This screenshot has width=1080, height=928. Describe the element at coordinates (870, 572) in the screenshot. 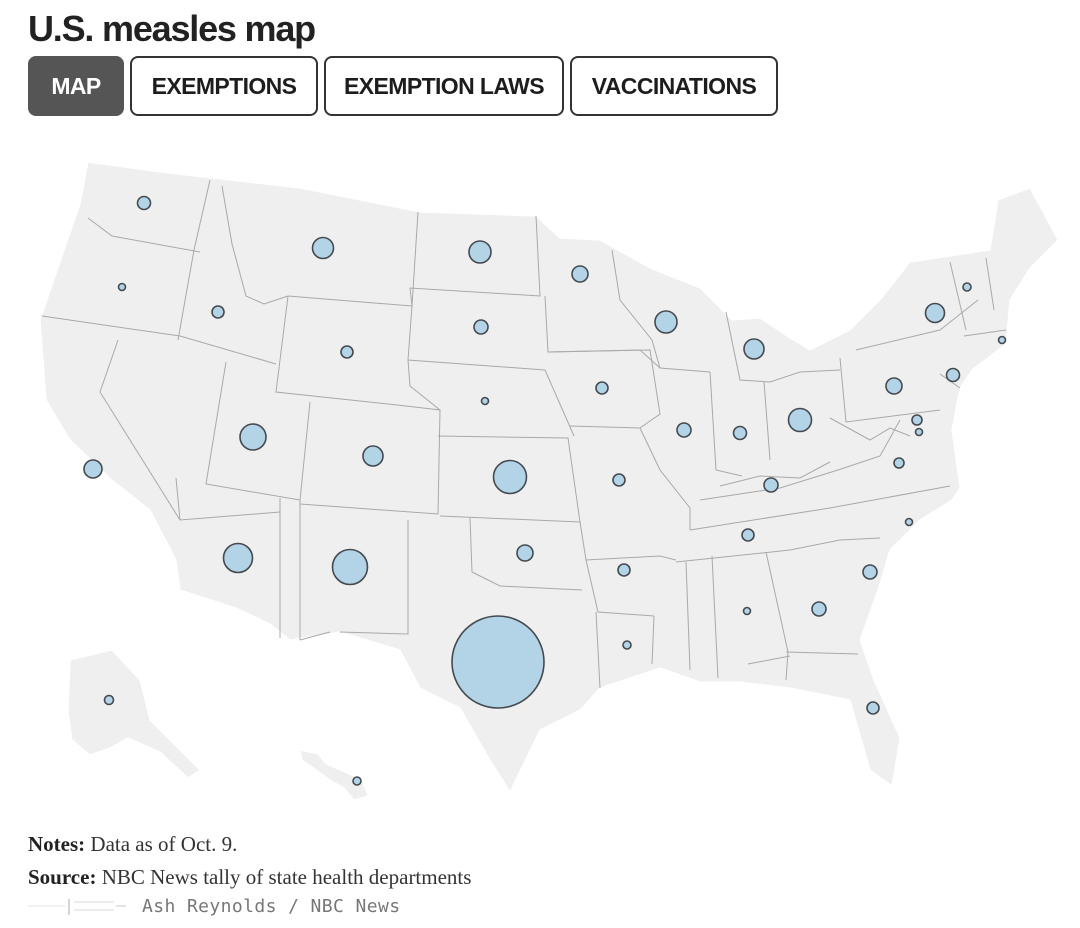

I see `bubble-sc` at that location.